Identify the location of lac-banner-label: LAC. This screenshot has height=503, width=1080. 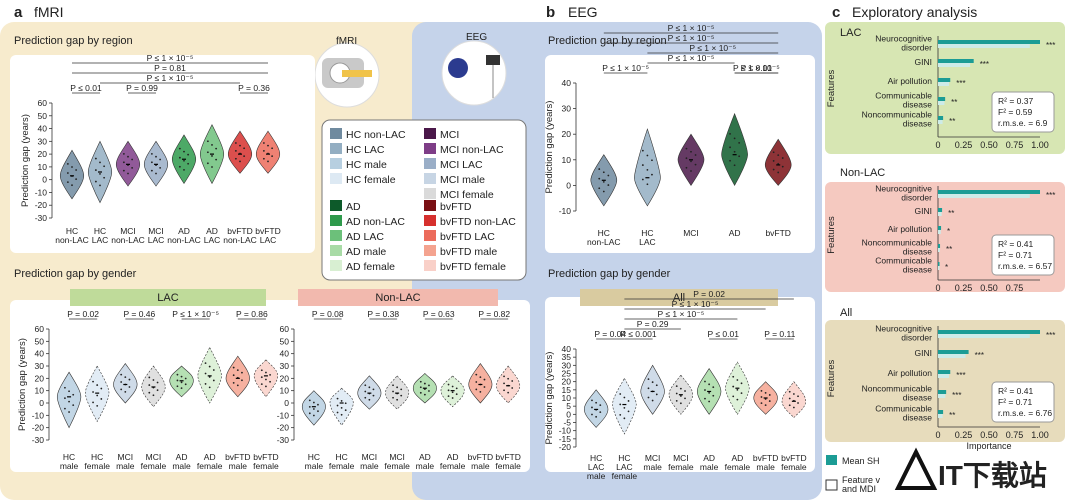
(167, 298).